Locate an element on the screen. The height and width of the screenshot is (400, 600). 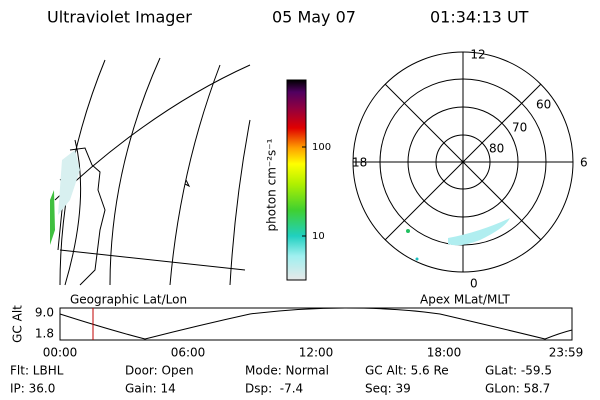
caption: Apex MLat/MLT is located at coordinates (465, 300).